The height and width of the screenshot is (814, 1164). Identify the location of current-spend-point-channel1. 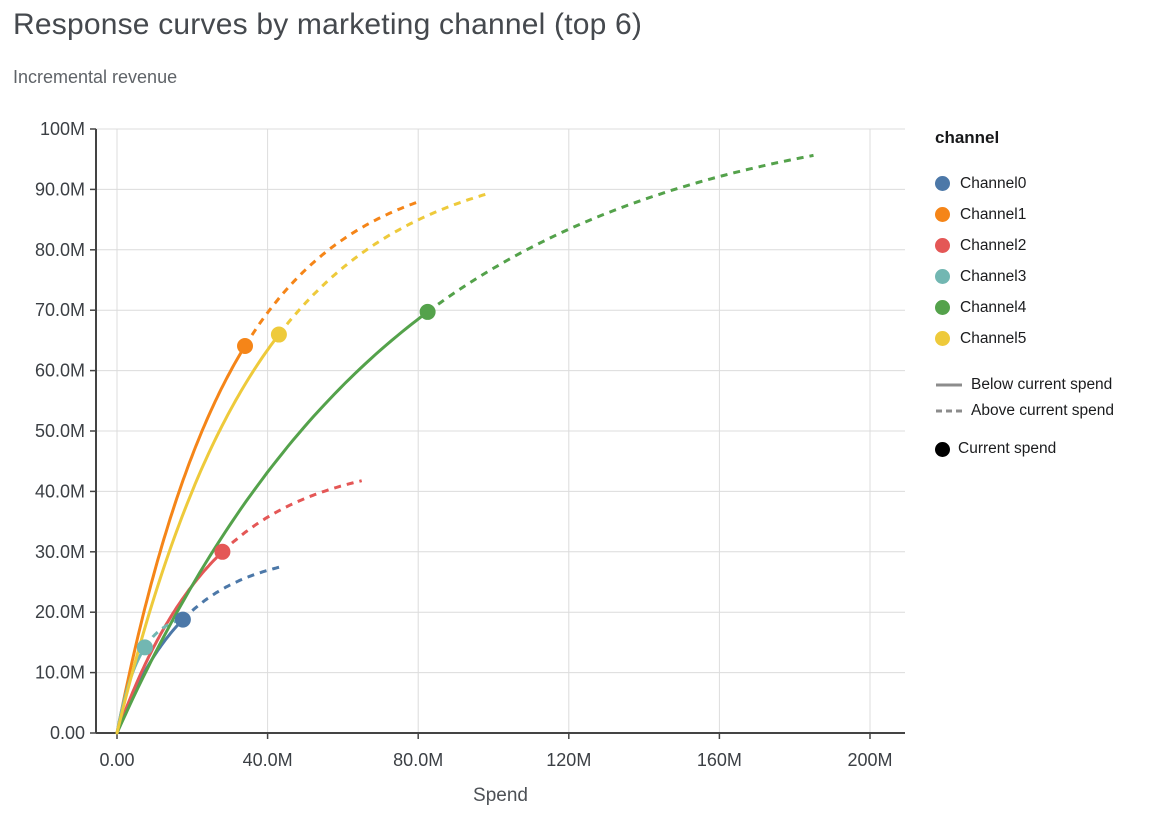
(245, 345).